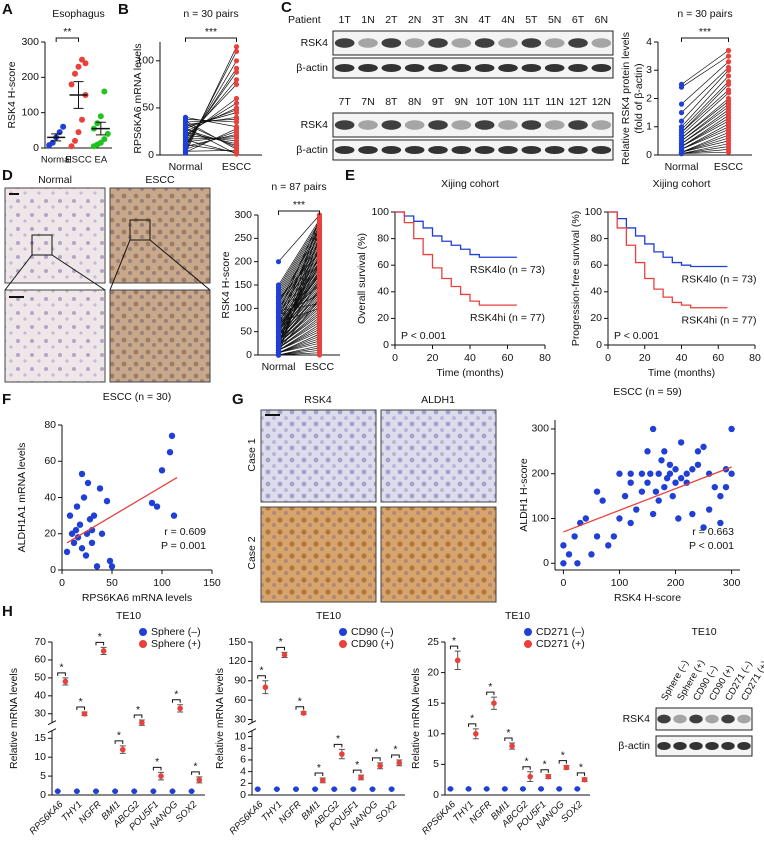 Image resolution: width=764 pixels, height=862 pixels. What do you see at coordinates (682, 358) in the screenshot?
I see `x-tick-label: 40` at bounding box center [682, 358].